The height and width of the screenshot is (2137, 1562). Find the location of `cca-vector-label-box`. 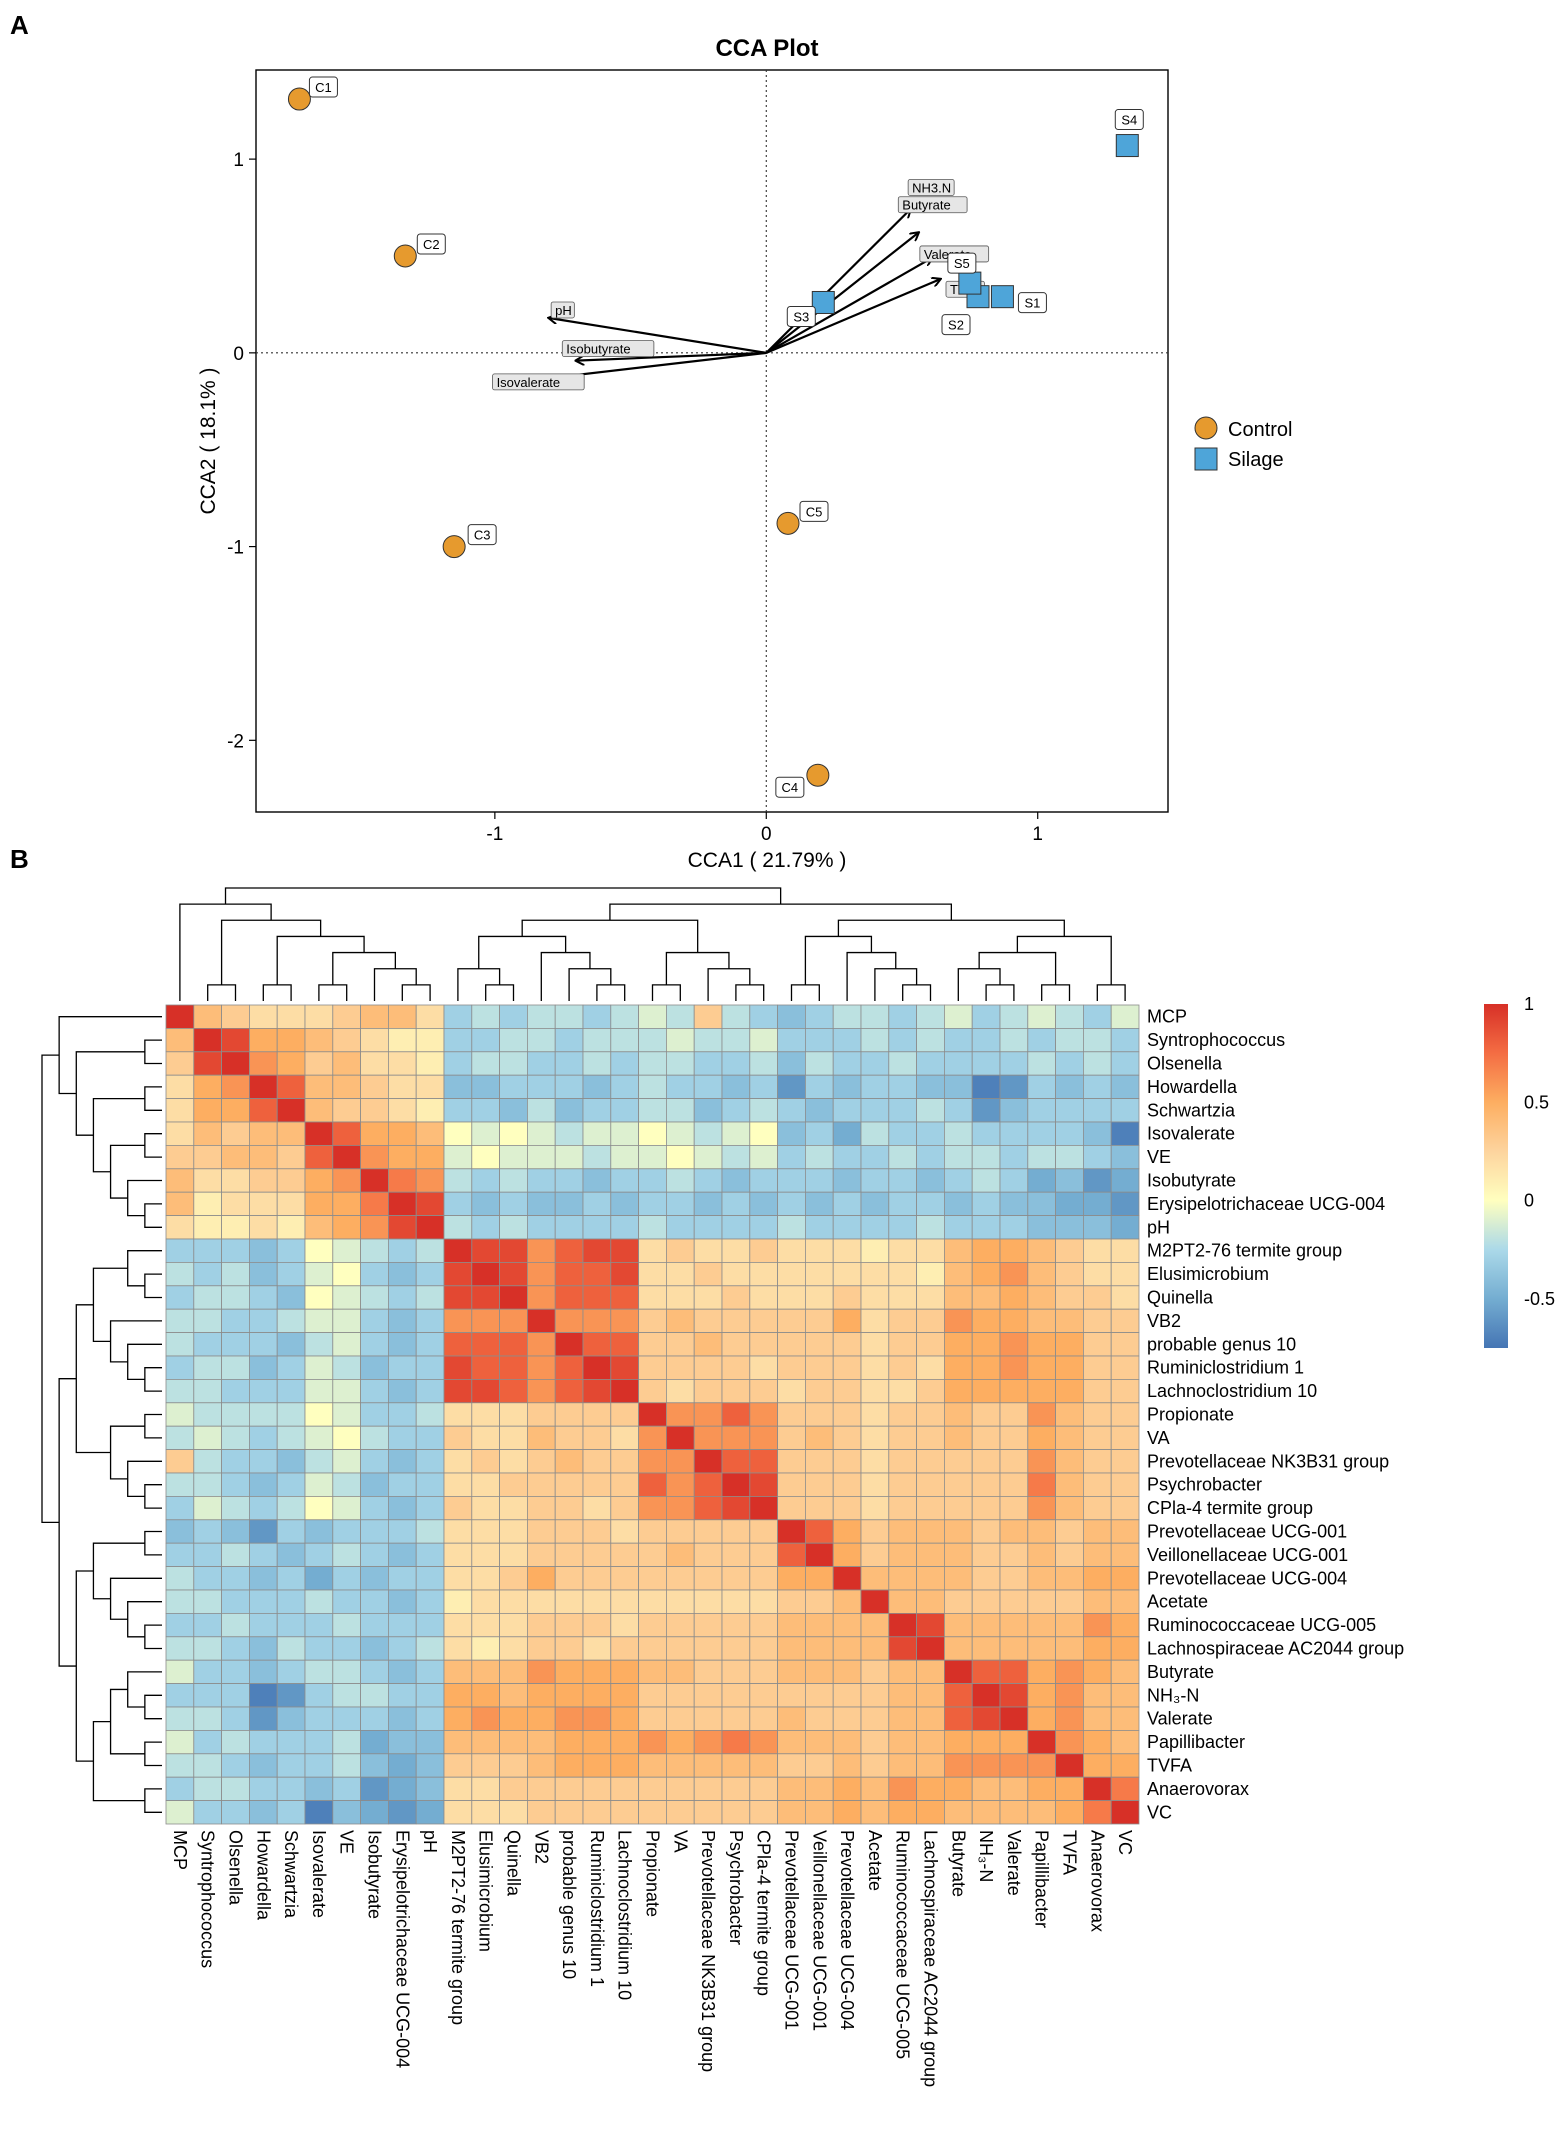

cca-vector-label-box is located at coordinates (562, 310).